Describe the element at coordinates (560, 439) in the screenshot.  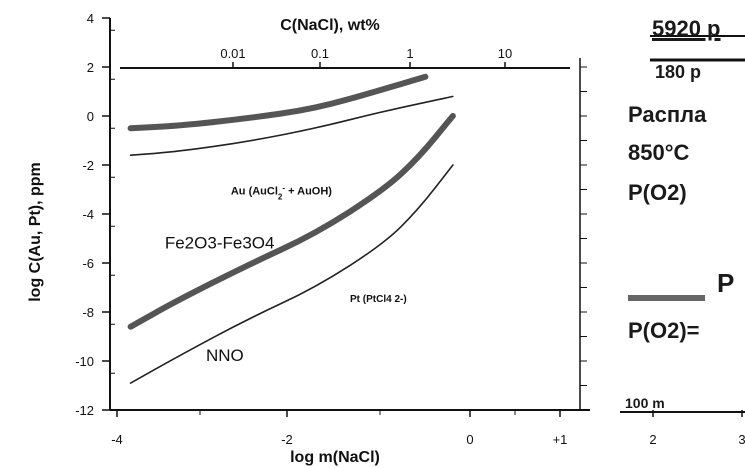
I see `x-tick-label: +1` at that location.